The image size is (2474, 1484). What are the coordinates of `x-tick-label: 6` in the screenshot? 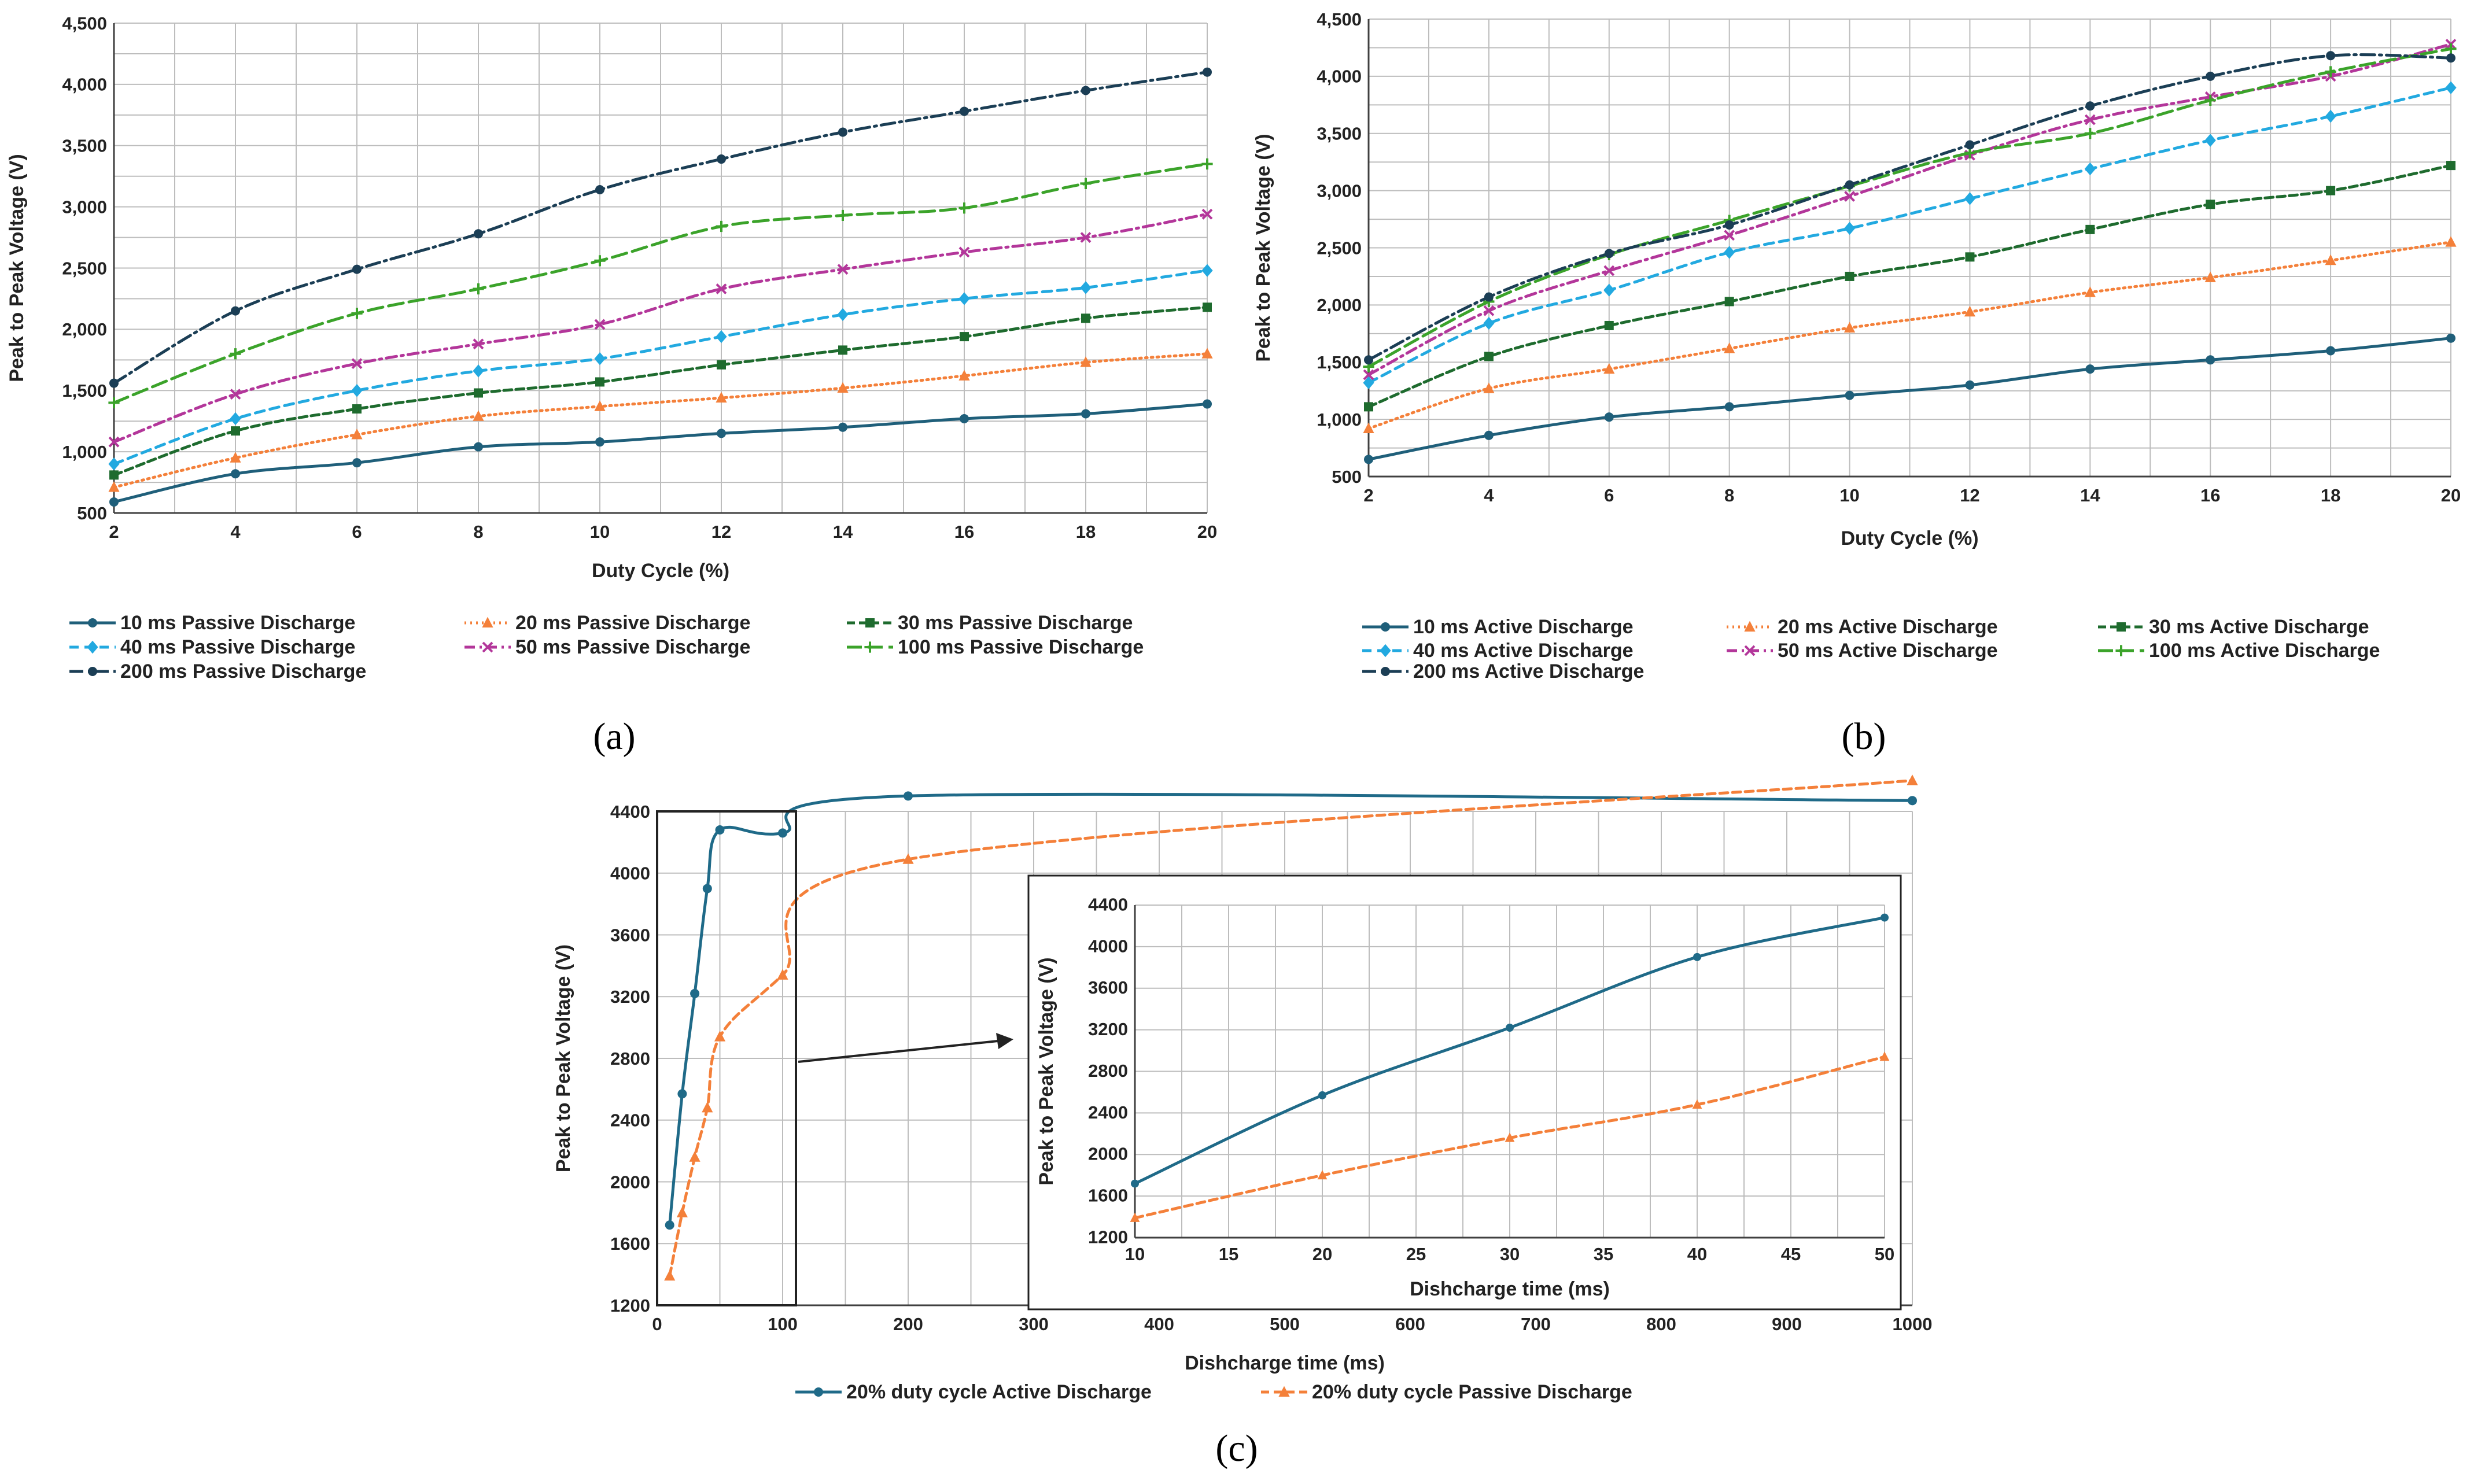 It's located at (357, 532).